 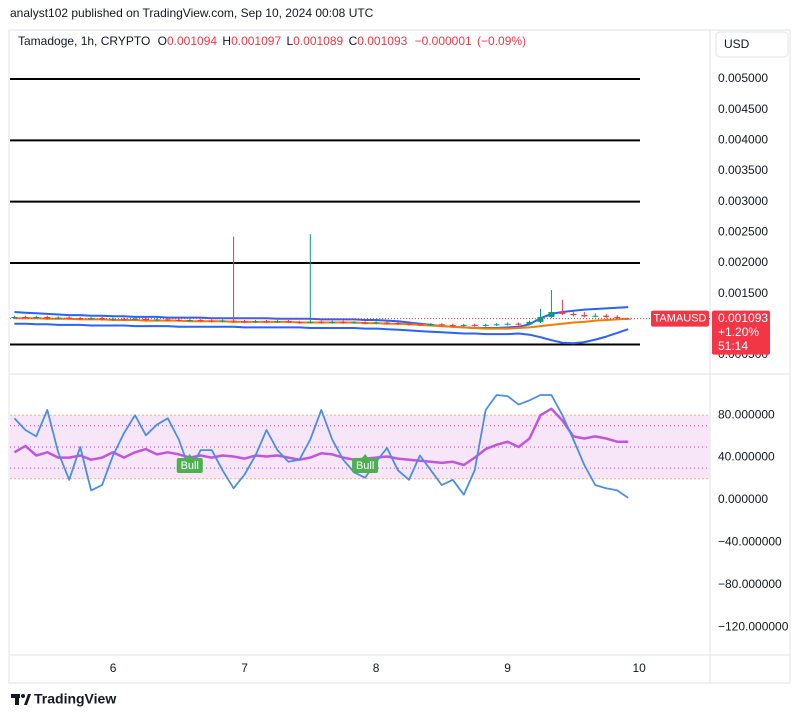 What do you see at coordinates (743, 109) in the screenshot?
I see `y-tick-label: 0.004500` at bounding box center [743, 109].